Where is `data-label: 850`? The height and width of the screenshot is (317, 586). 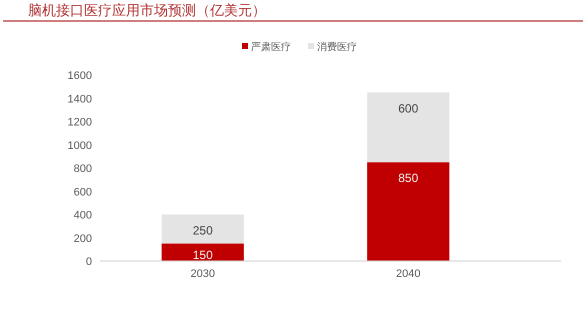
data-label: 850 is located at coordinates (408, 178).